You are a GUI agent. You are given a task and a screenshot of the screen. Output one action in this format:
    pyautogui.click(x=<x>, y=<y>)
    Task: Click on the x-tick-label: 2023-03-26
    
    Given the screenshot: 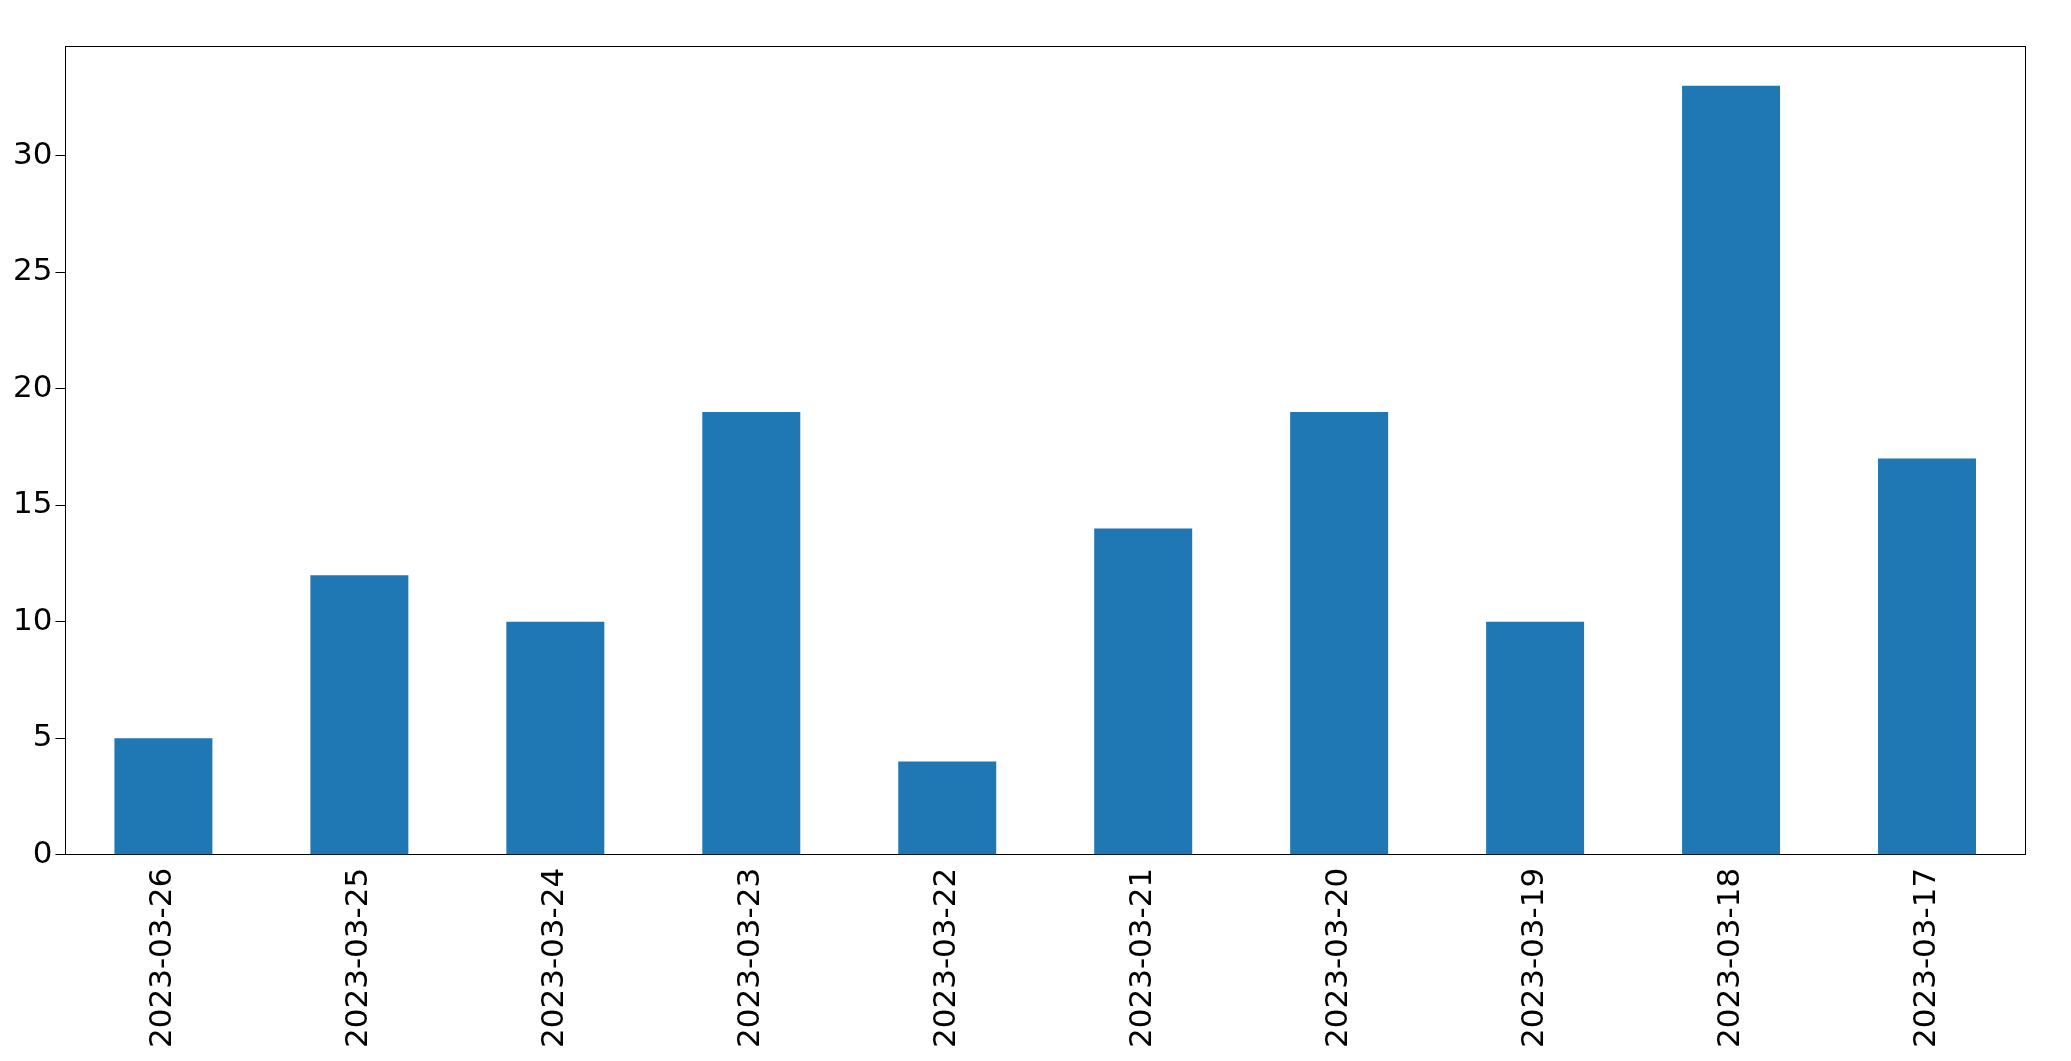 What is the action you would take?
    pyautogui.click(x=160, y=958)
    